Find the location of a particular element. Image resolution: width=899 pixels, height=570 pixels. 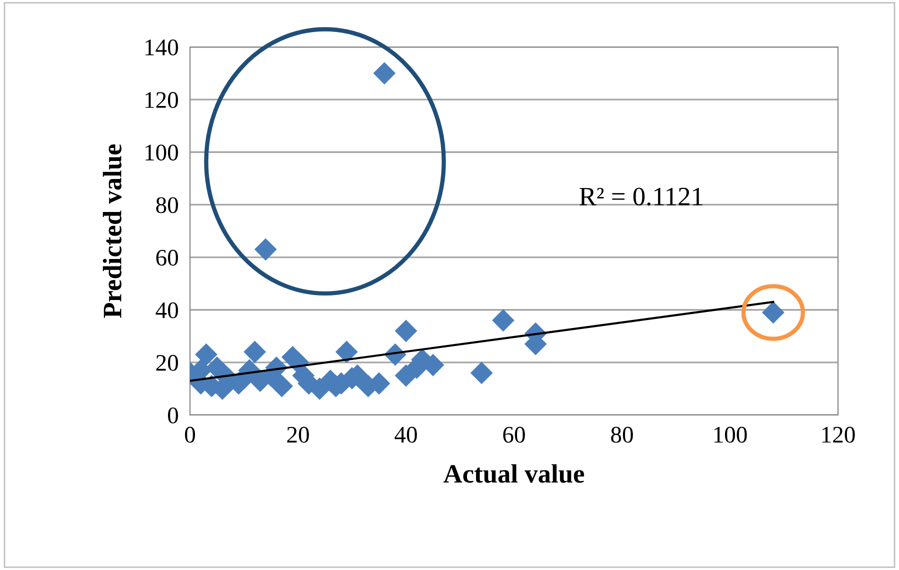

y-tick-label: 40 is located at coordinates (167, 310).